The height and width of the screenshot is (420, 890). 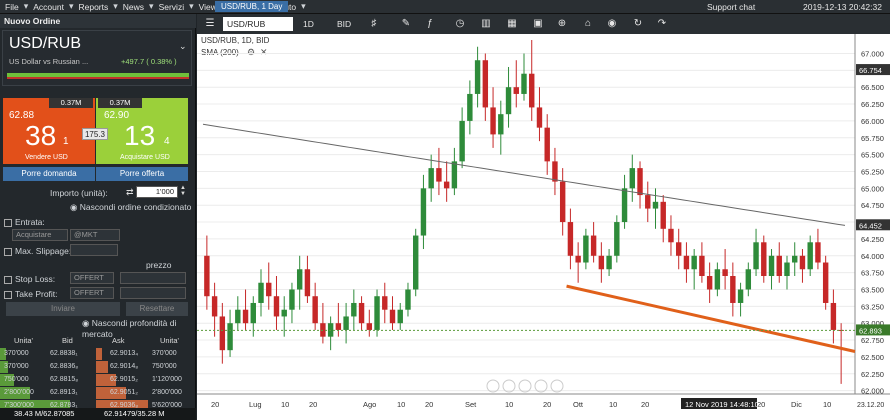 I want to click on high-price-label: 66.754, so click(x=870, y=70).